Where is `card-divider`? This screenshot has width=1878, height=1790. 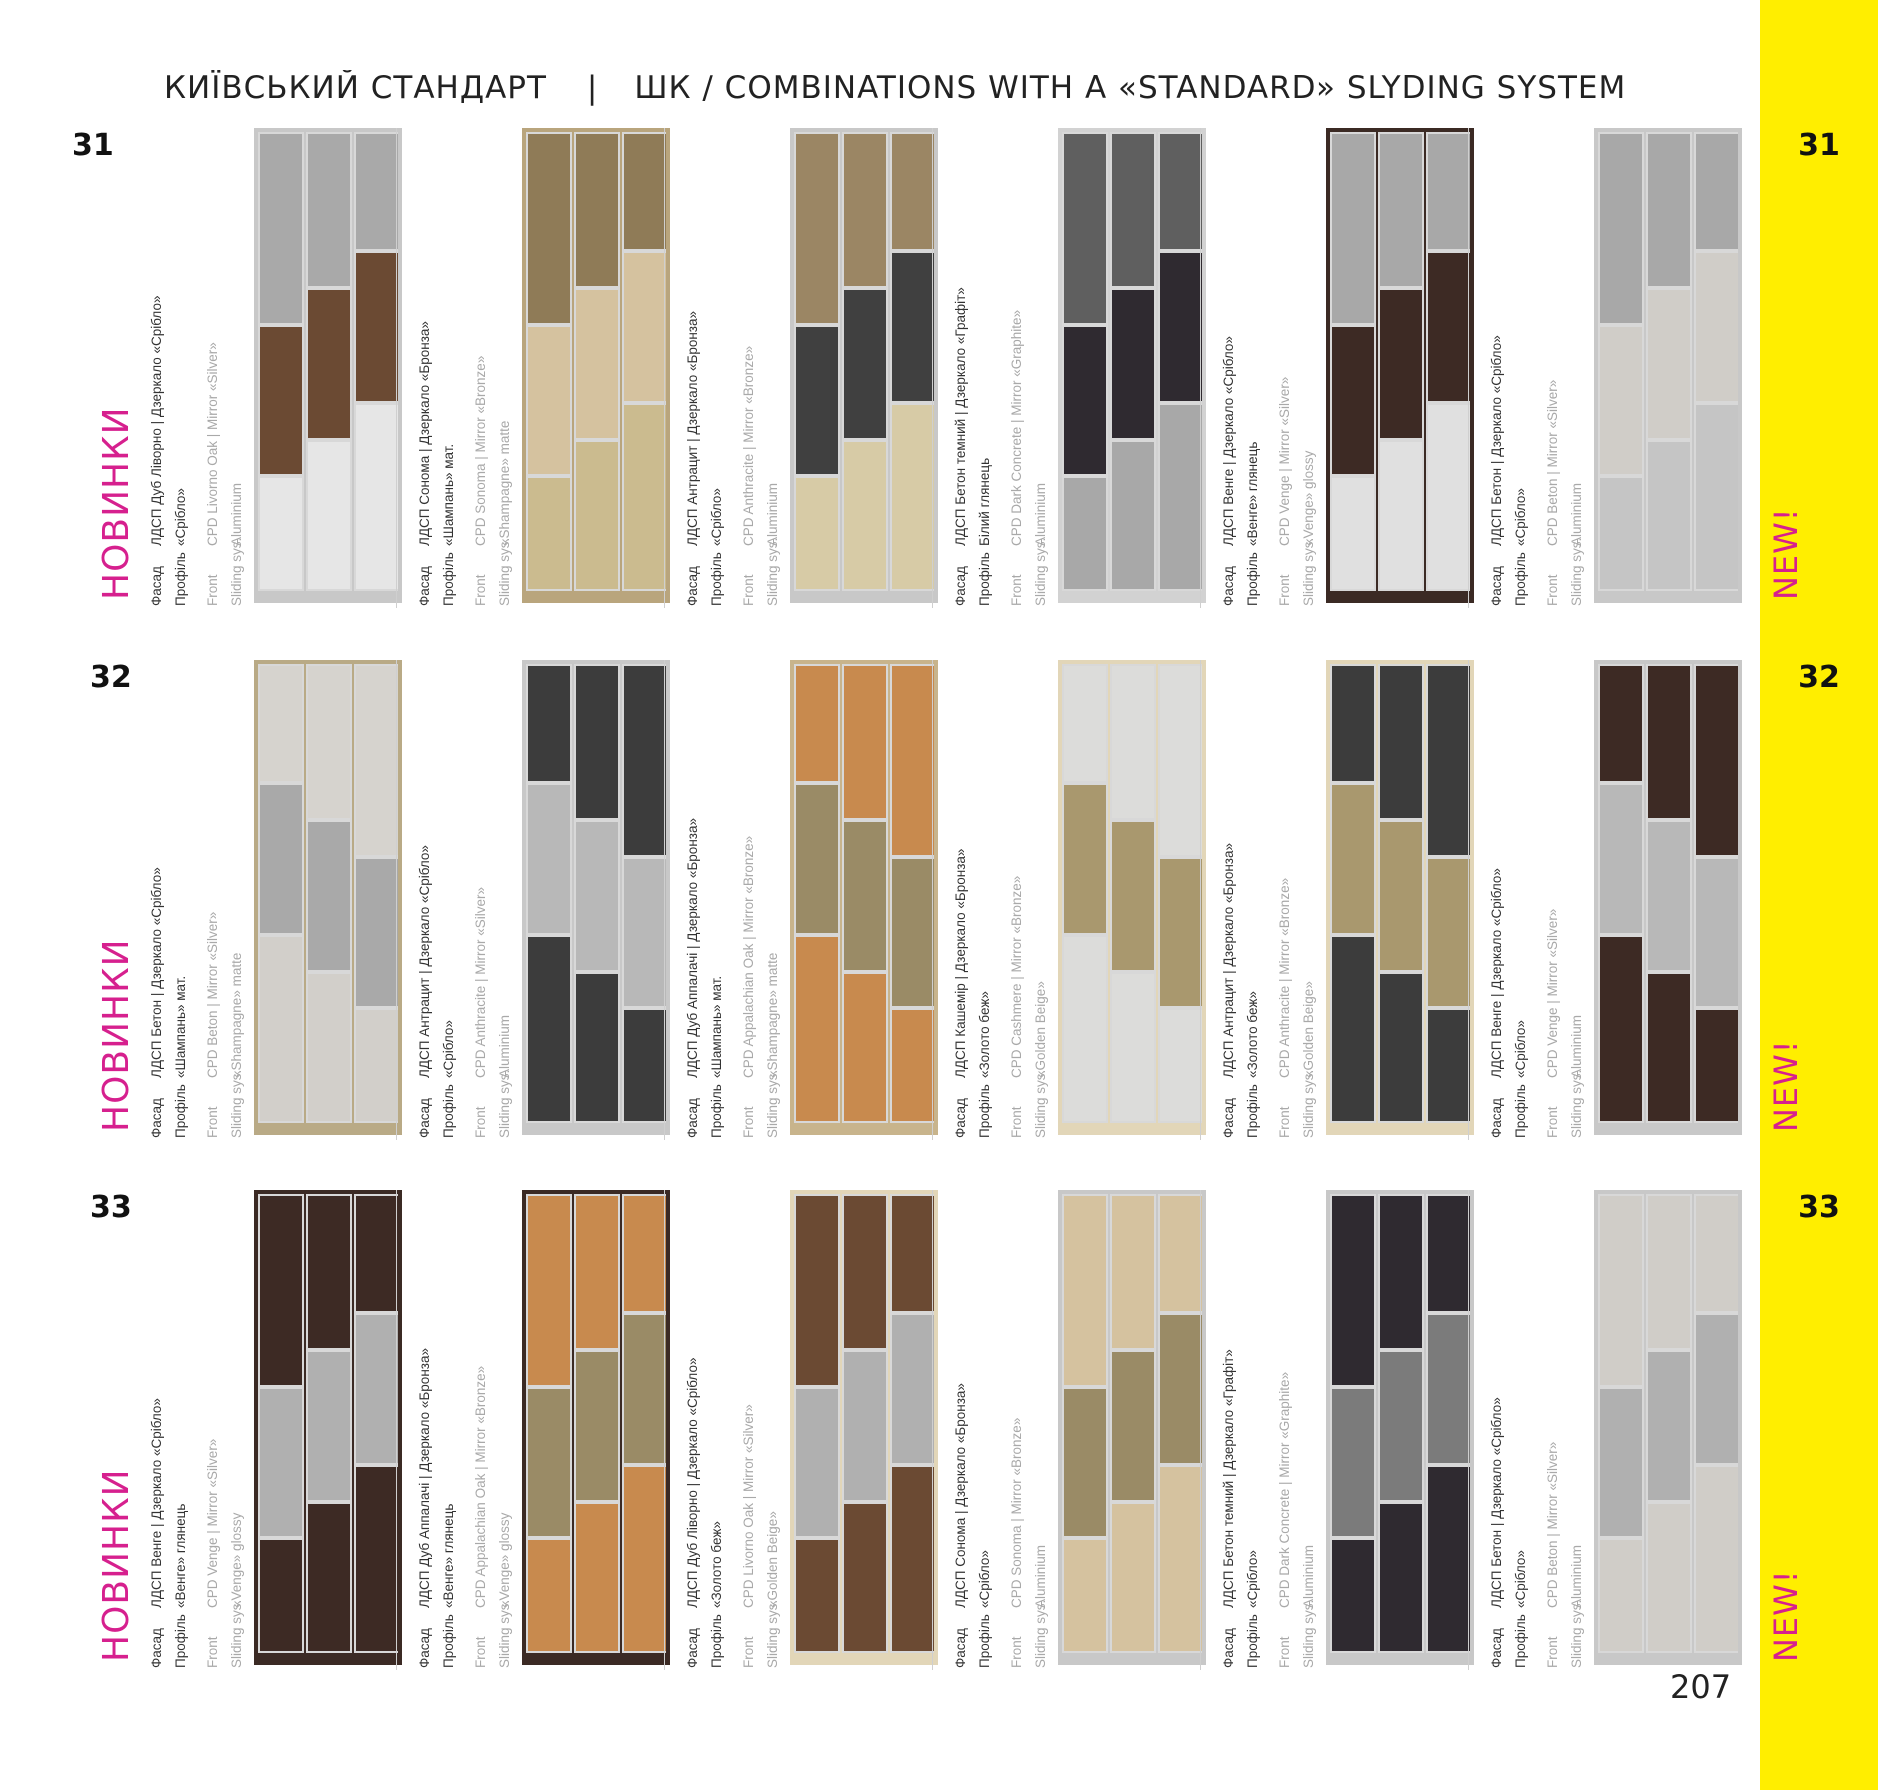
card-divider is located at coordinates (1200, 1430).